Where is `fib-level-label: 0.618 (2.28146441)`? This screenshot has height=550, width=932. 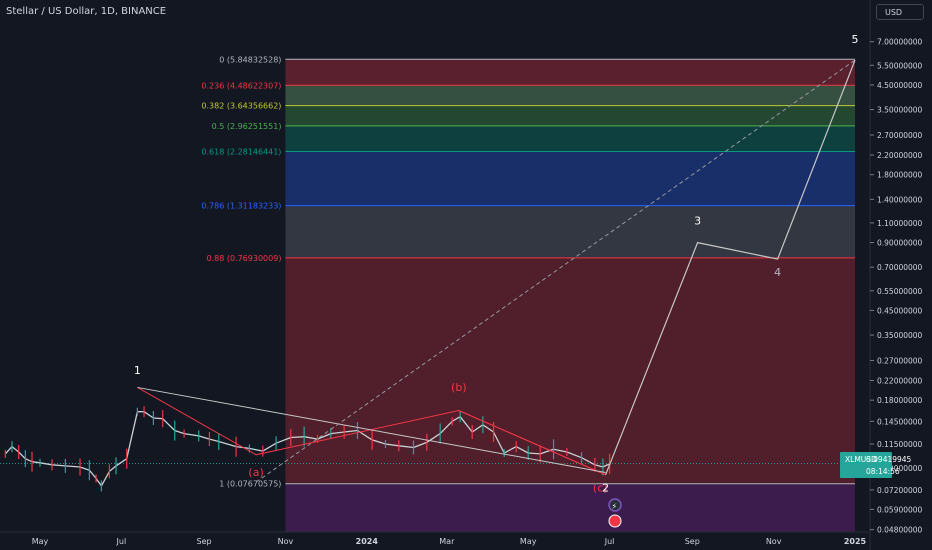 fib-level-label: 0.618 (2.28146441) is located at coordinates (241, 151).